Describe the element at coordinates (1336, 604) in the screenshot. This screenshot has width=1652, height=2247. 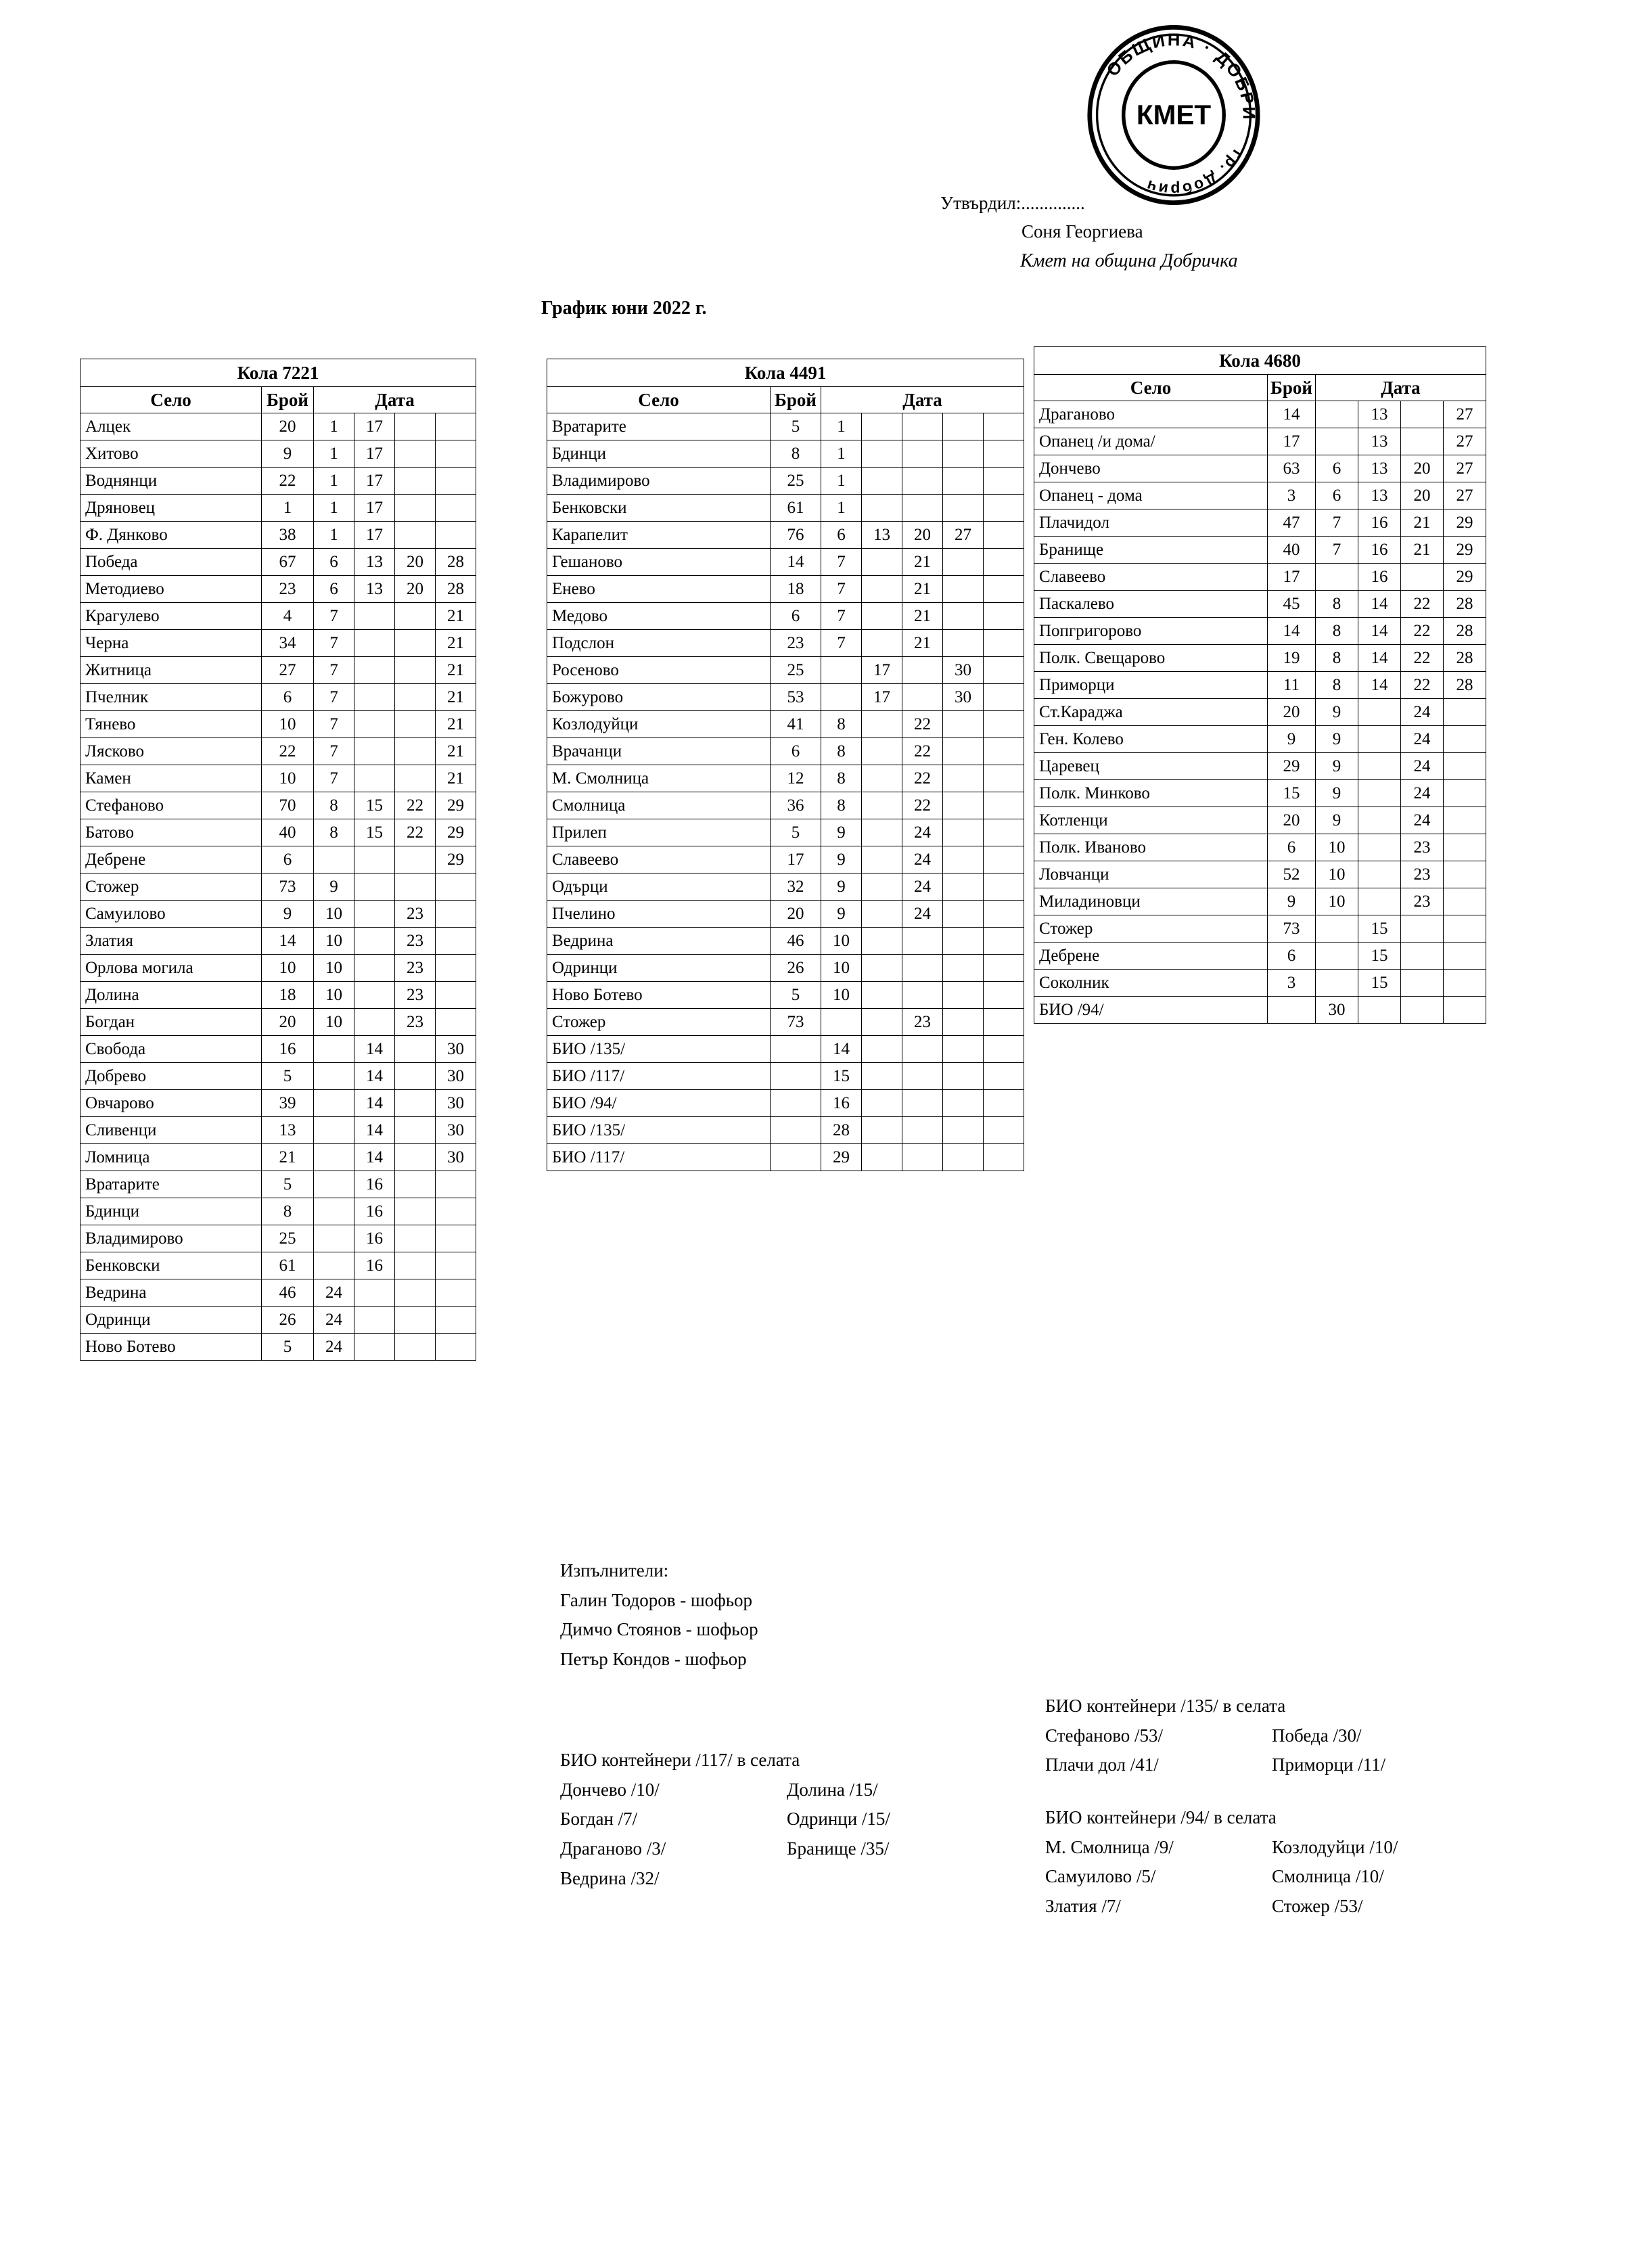
I see `date-cell: 8` at that location.